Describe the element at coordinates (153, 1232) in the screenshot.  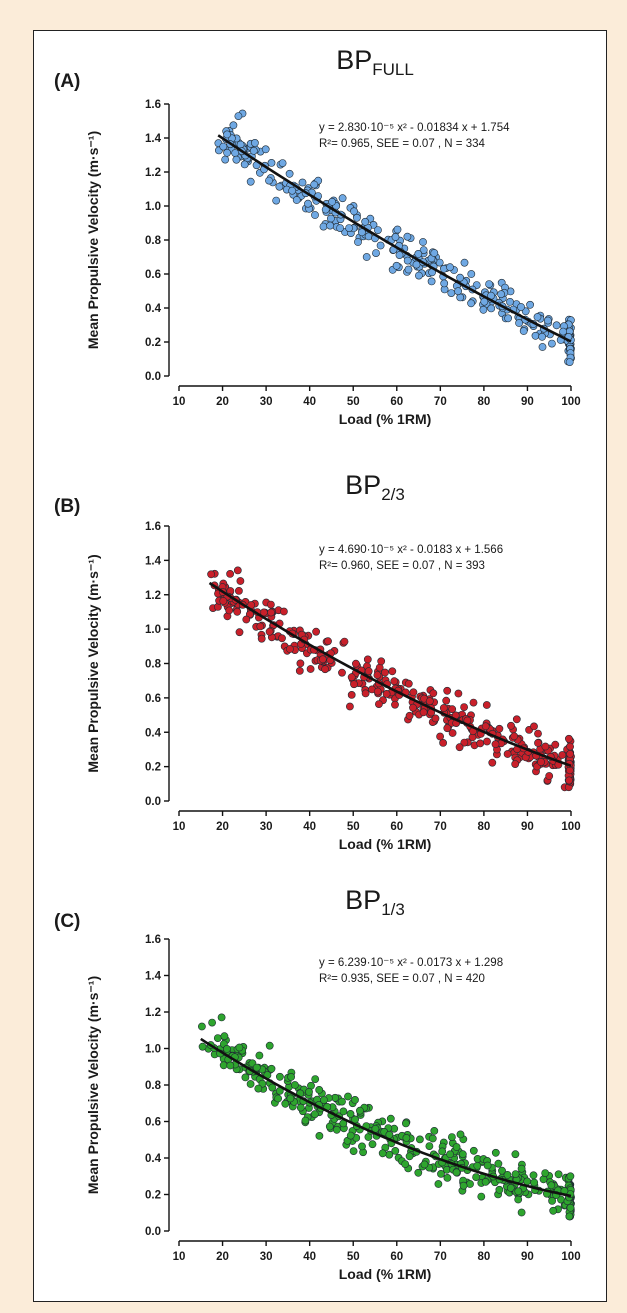
I see `y-tick-label: 0.0` at that location.